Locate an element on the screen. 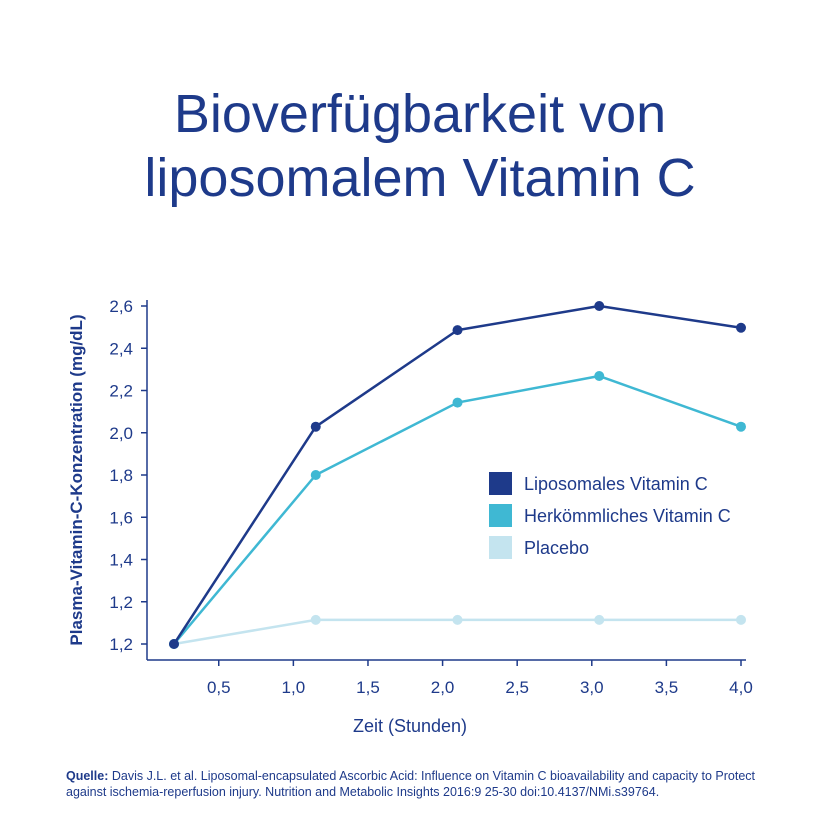 This screenshot has width=840, height=840. y-axis-label: Plasma-Vitamin-C-Konzentration (mg/dL) is located at coordinates (76, 479).